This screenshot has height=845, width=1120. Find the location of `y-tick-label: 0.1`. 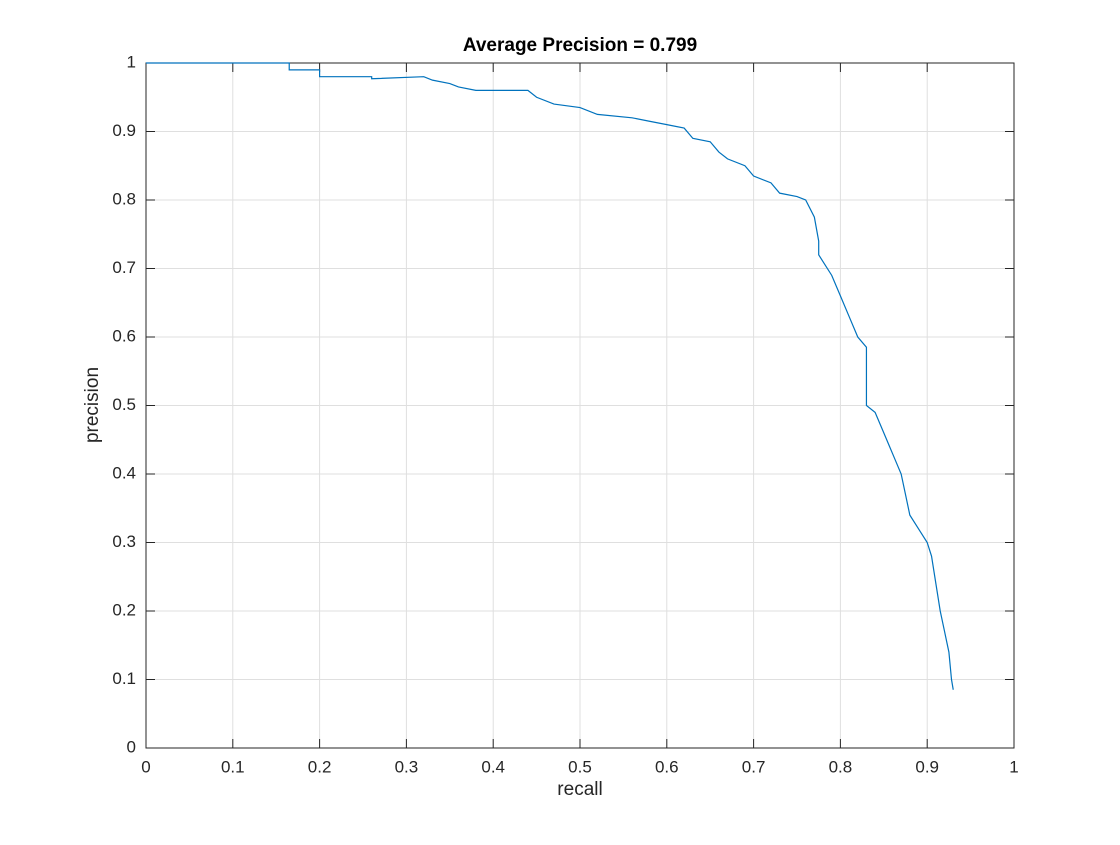

y-tick-label: 0.1 is located at coordinates (124, 678).